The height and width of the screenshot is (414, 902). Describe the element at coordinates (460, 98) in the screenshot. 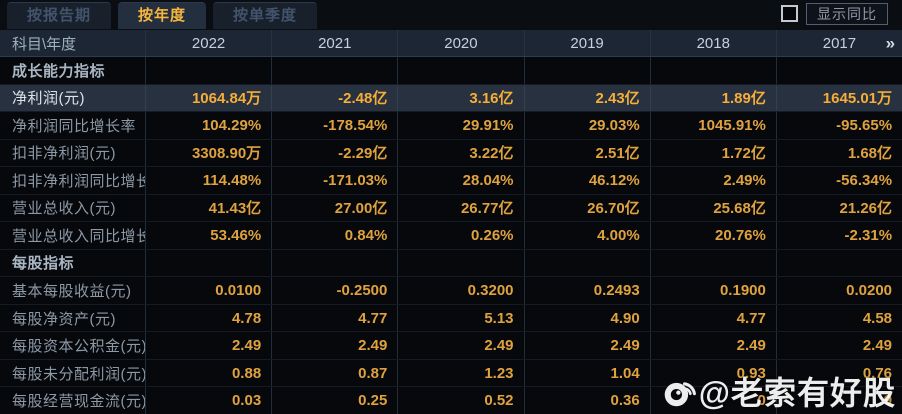

I see `value-cell: 3.16亿` at that location.